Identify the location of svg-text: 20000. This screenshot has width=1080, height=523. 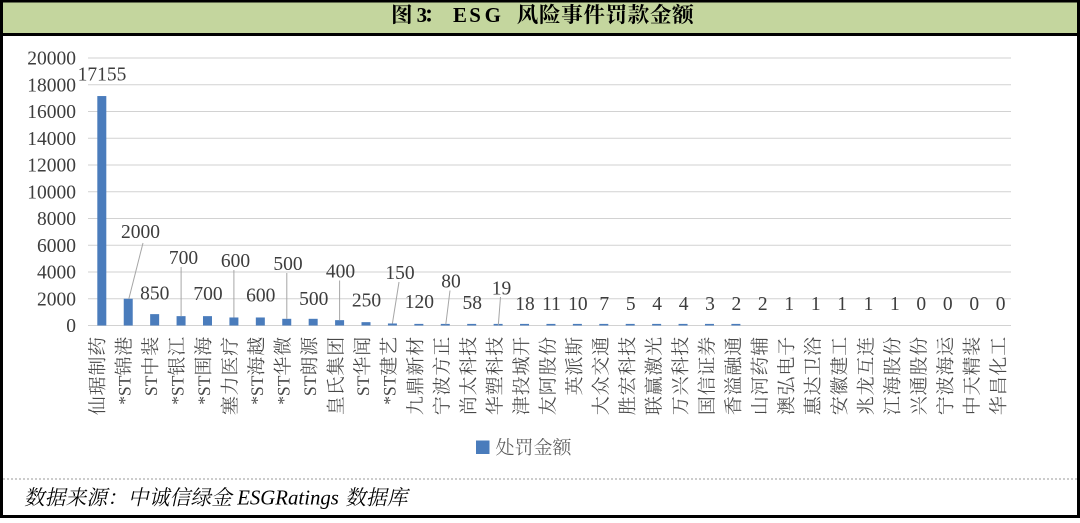
(51, 59).